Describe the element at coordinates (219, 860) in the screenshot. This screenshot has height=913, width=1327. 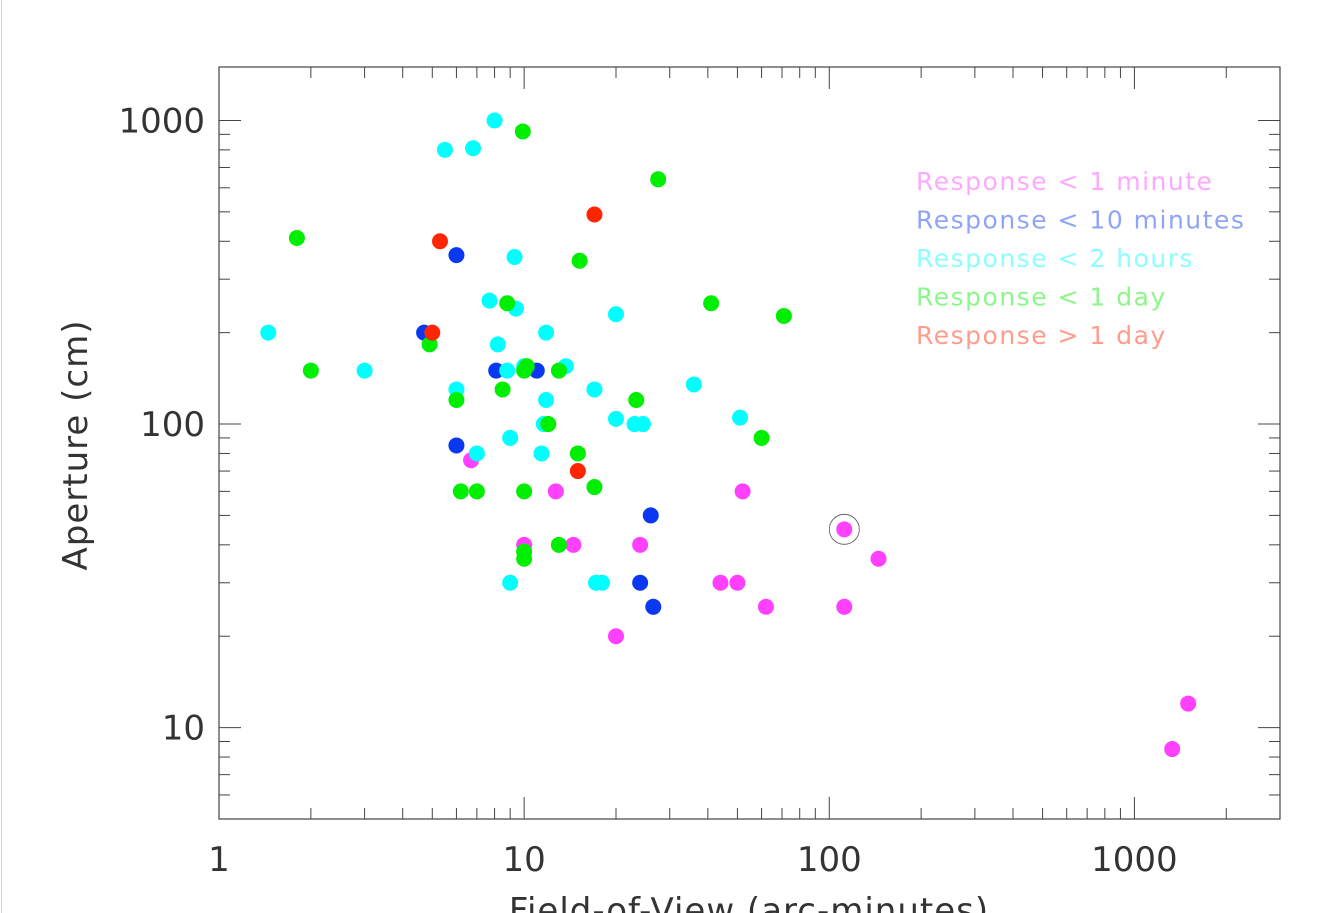
I see `x-tick-label: 1` at that location.